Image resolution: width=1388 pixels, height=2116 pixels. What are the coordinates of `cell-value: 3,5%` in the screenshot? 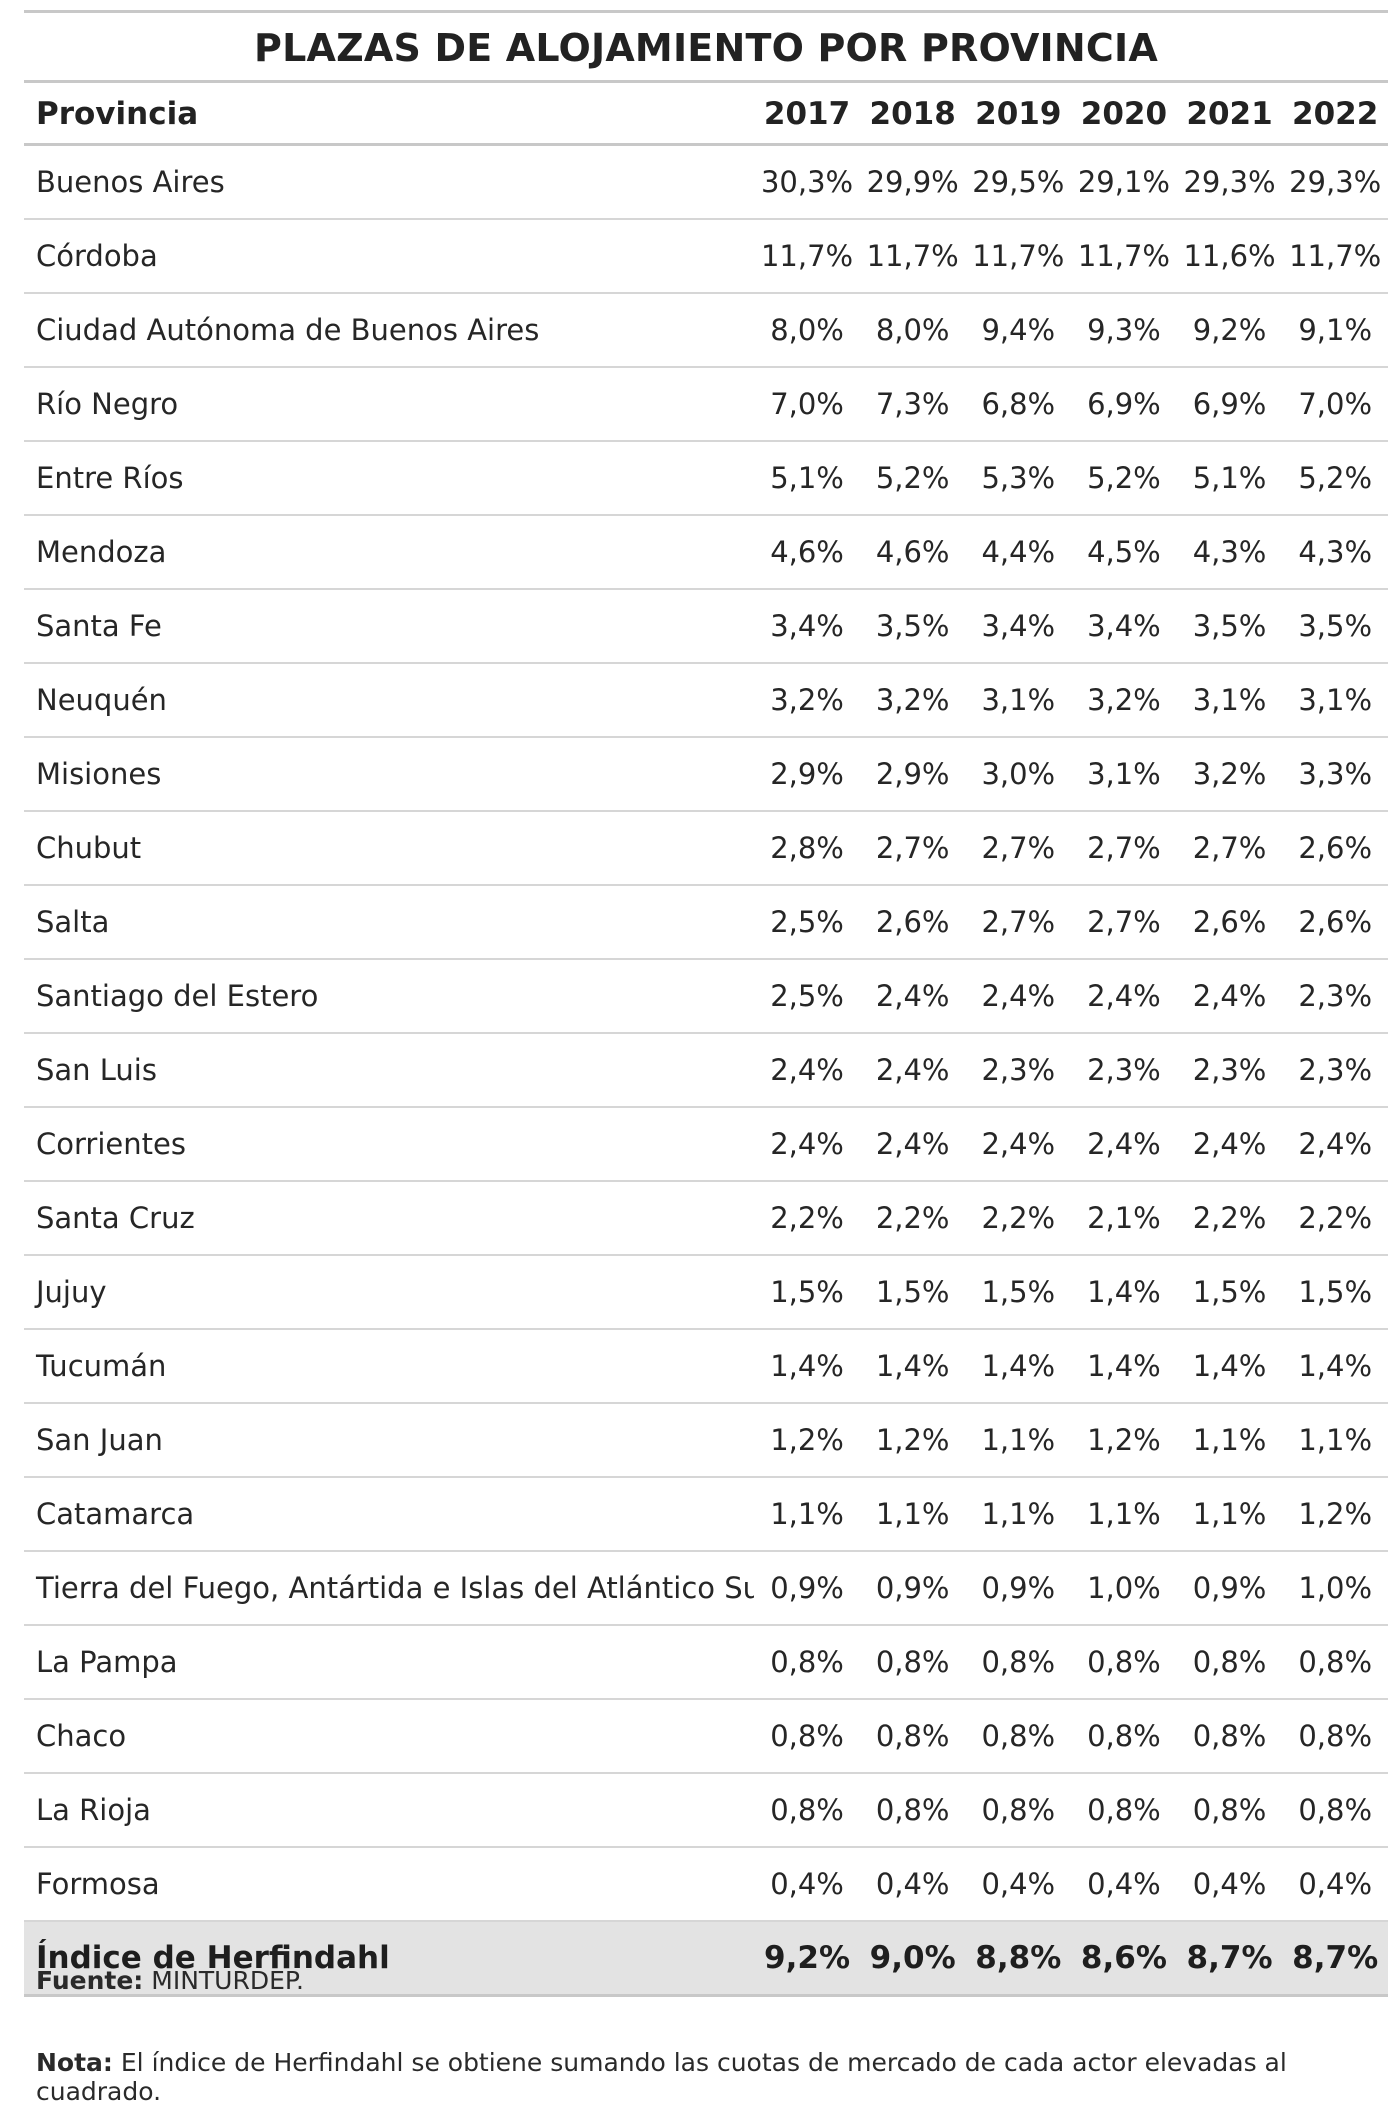 It's located at (1229, 626).